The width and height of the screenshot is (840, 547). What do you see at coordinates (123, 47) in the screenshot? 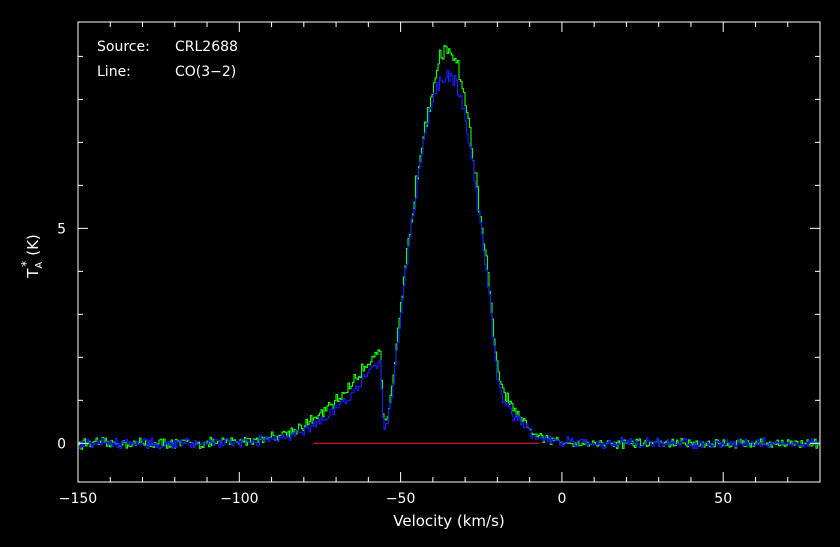
I see `annotation-source-key: Source:` at bounding box center [123, 47].